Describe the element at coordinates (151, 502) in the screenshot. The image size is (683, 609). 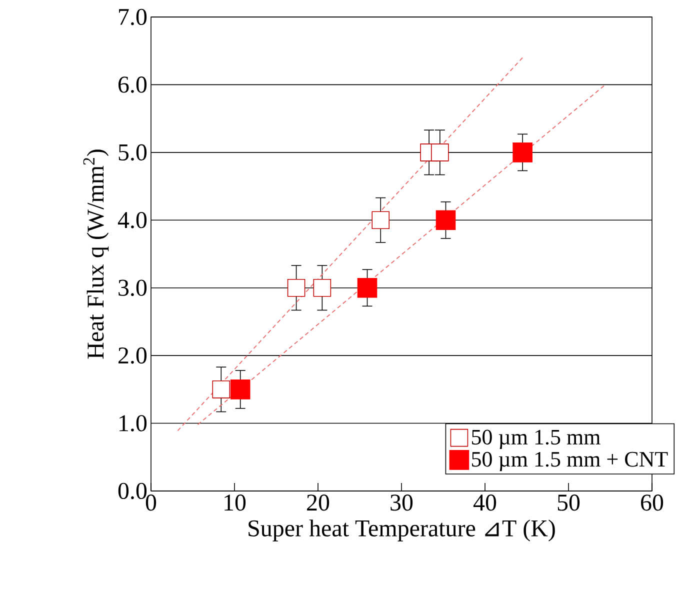
I see `x-tick-label: 0` at that location.